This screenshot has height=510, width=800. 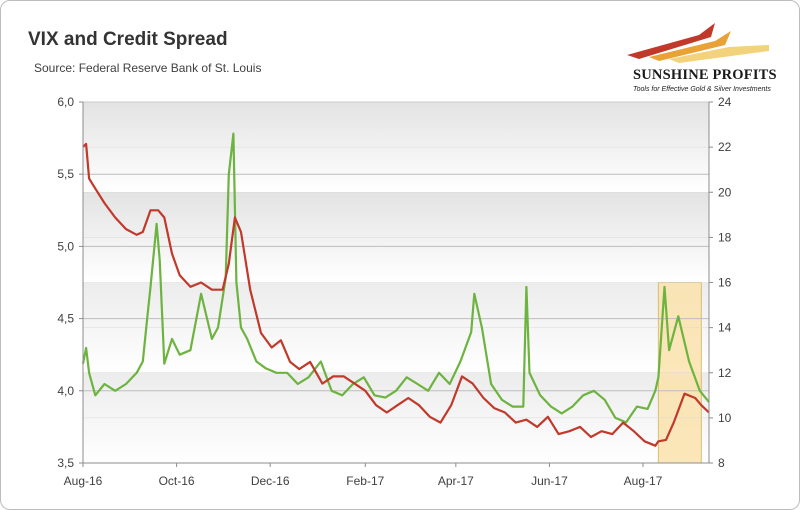 What do you see at coordinates (725, 283) in the screenshot?
I see `y-right-tick-label: 16` at bounding box center [725, 283].